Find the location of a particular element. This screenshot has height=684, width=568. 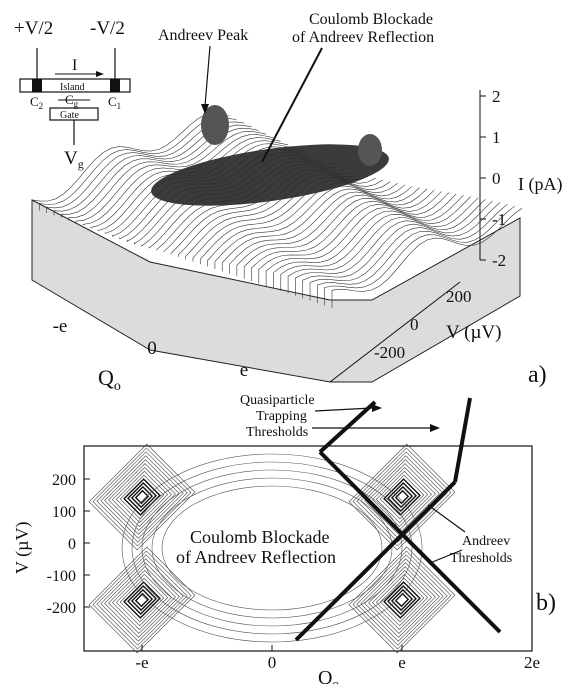

quasi-label-line2: Trapping is located at coordinates (281, 416).